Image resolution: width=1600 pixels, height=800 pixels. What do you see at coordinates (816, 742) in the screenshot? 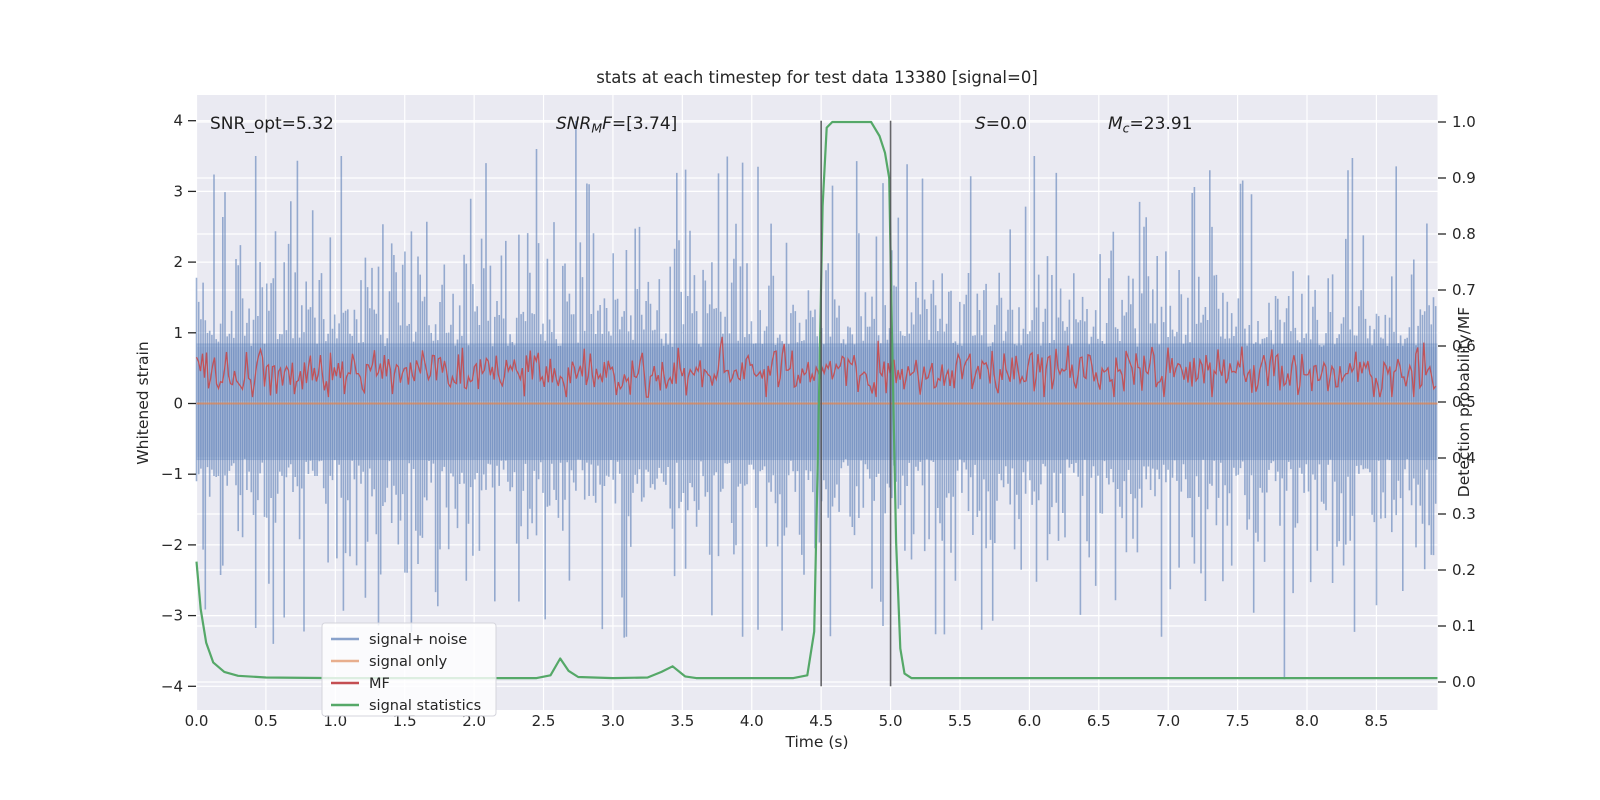
I see `x-axis-label: Time (s)` at bounding box center [816, 742].